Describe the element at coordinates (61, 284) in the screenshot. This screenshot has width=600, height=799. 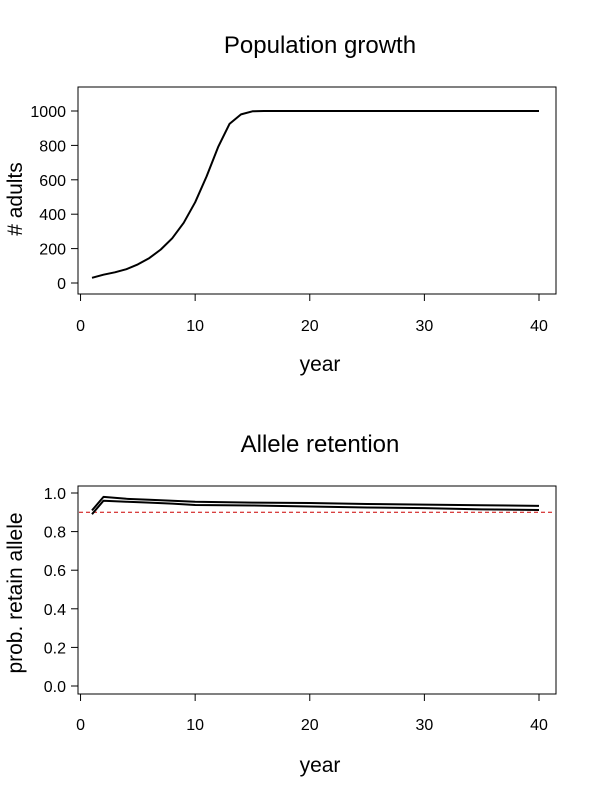
I see `y-tick-label: 0` at that location.